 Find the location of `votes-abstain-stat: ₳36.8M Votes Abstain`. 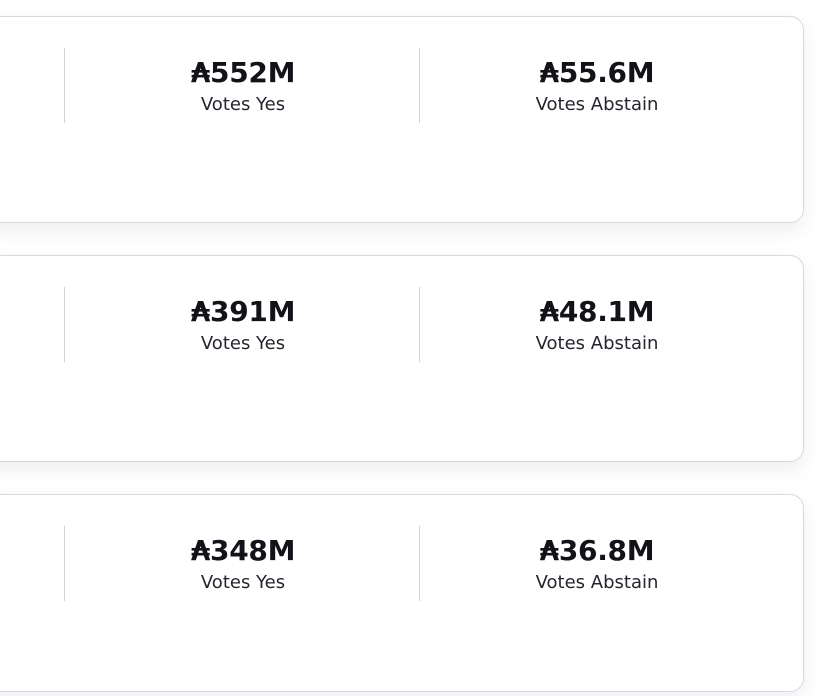

votes-abstain-stat: ₳36.8M Votes Abstain is located at coordinates (597, 563).